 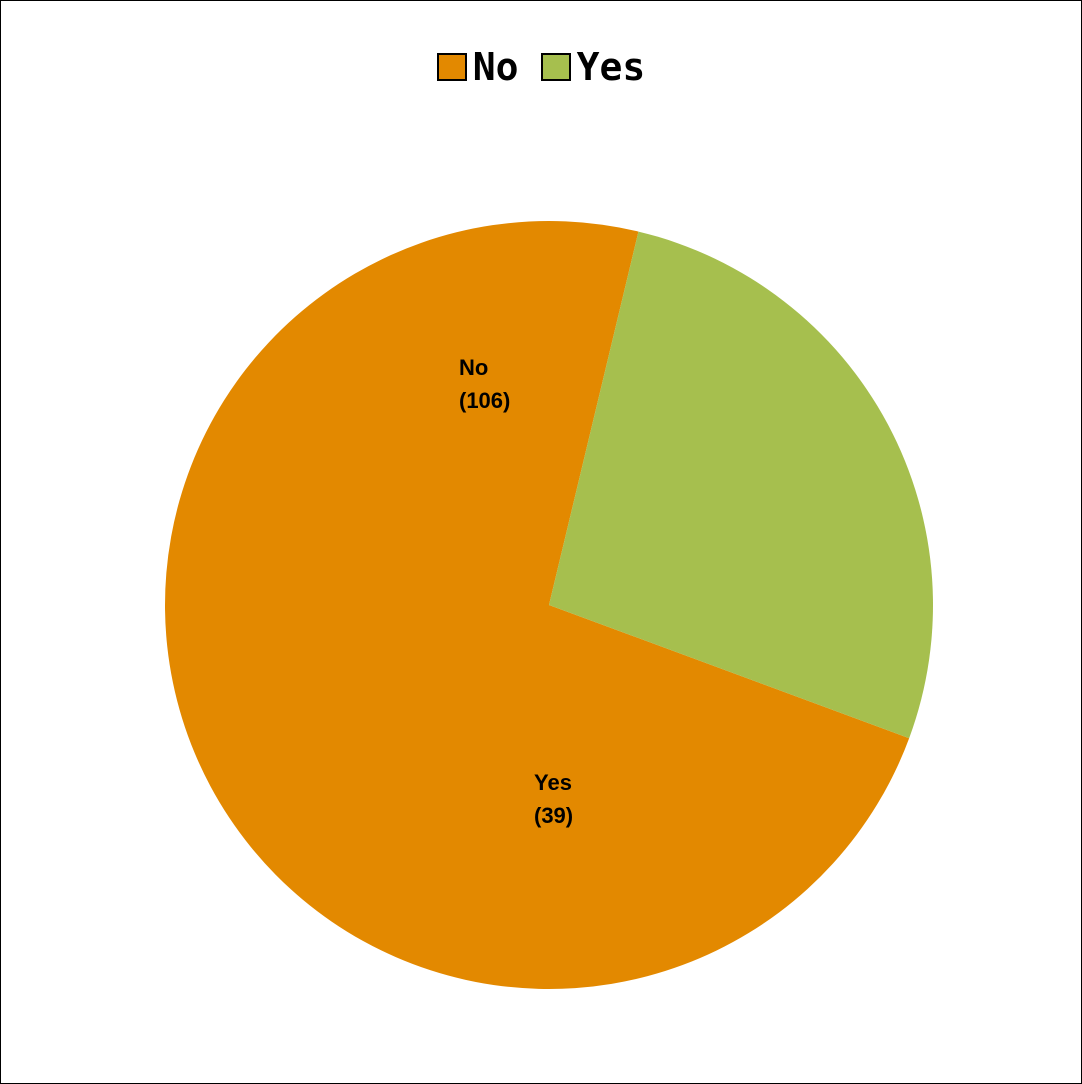 I want to click on slice-label-no: No (106), so click(x=484, y=384).